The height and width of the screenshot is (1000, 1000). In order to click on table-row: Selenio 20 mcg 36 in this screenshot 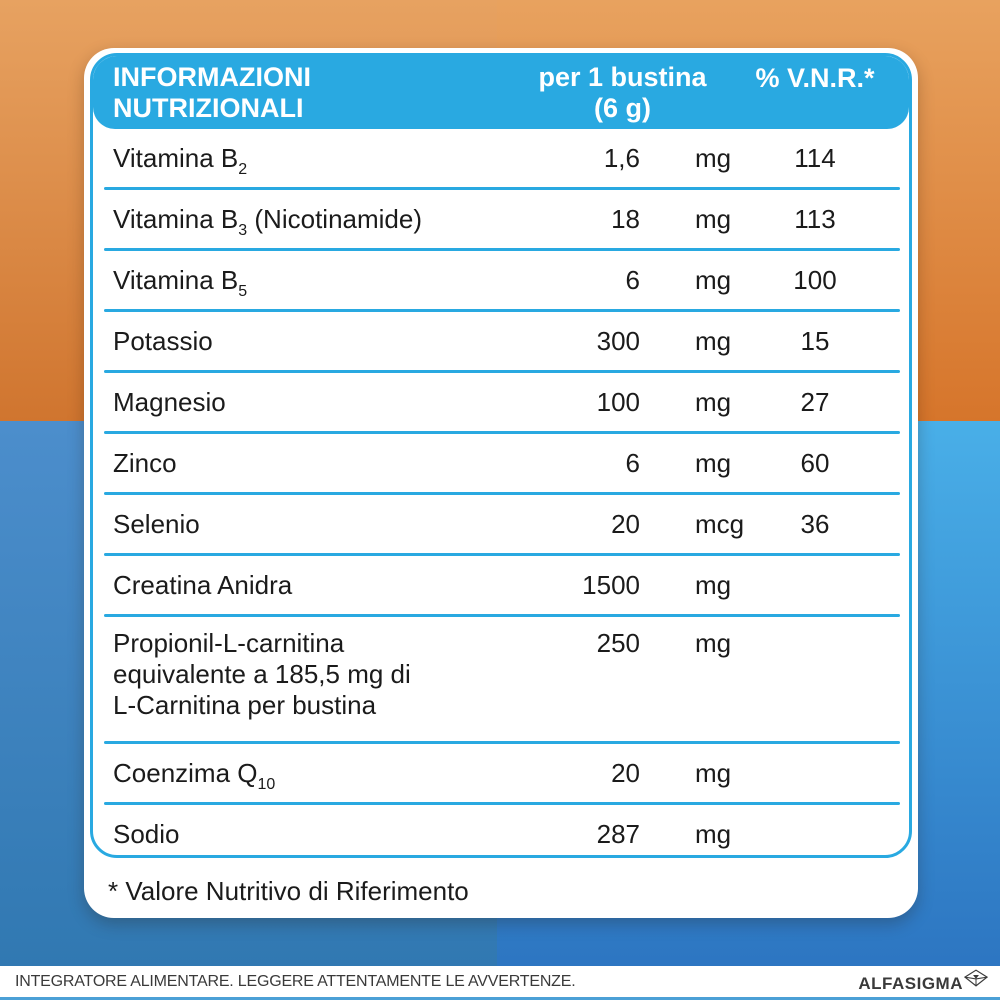, I will do `click(501, 524)`.